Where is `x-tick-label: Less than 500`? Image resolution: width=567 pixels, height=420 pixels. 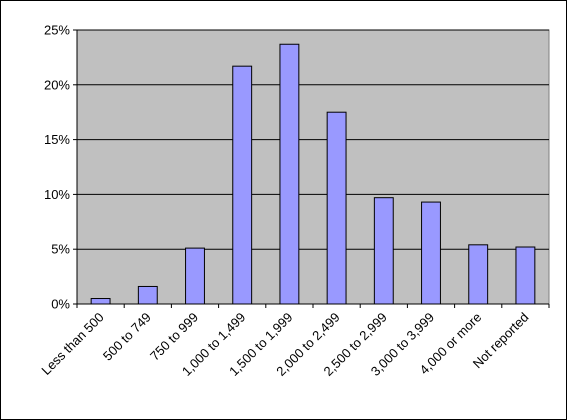
x-tick-label: Less than 500 is located at coordinates (72, 344).